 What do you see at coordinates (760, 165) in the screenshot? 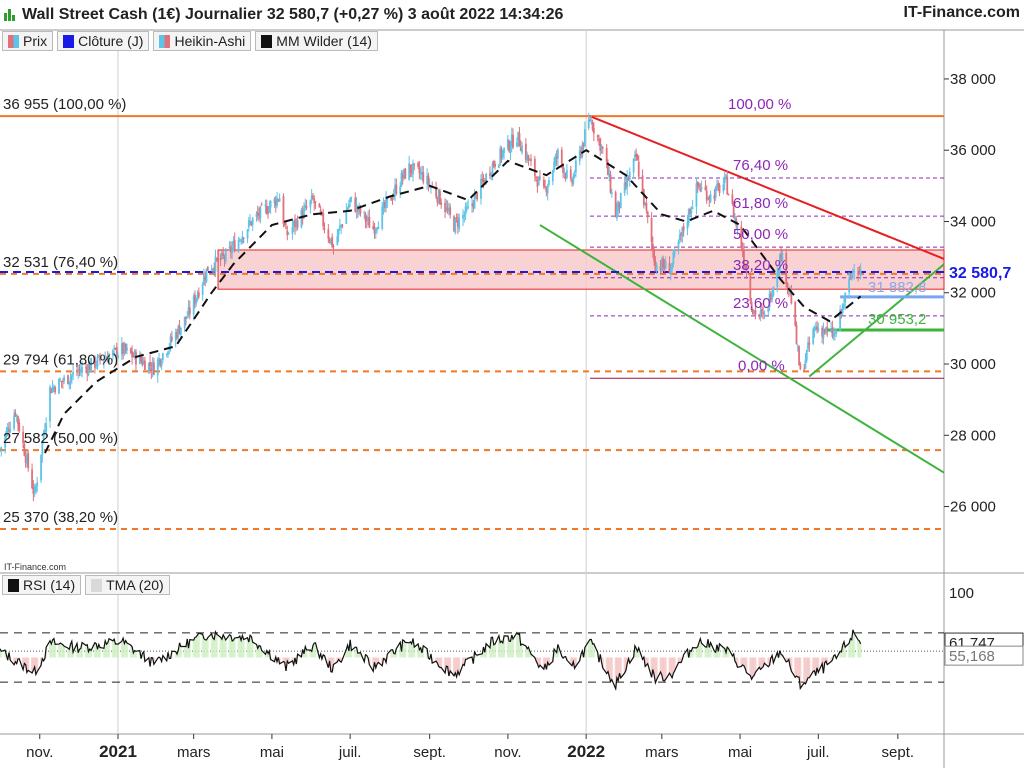
I see `retracement-label: 76,40 %` at bounding box center [760, 165].